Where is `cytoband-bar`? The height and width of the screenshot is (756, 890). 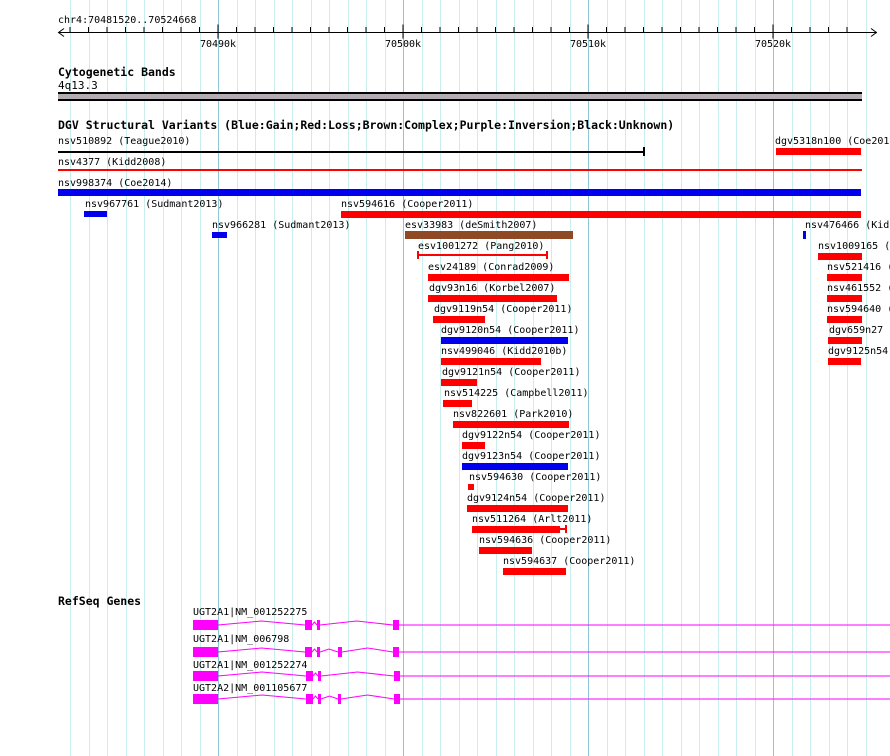 cytoband-bar is located at coordinates (460, 96).